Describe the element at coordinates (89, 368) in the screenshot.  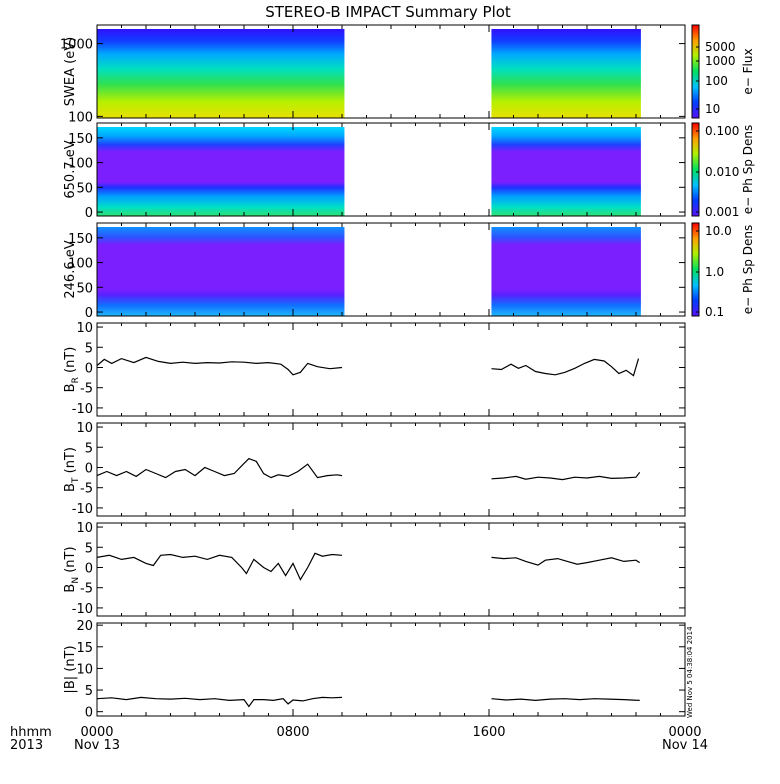
I see `br-ytick-label: 0` at that location.